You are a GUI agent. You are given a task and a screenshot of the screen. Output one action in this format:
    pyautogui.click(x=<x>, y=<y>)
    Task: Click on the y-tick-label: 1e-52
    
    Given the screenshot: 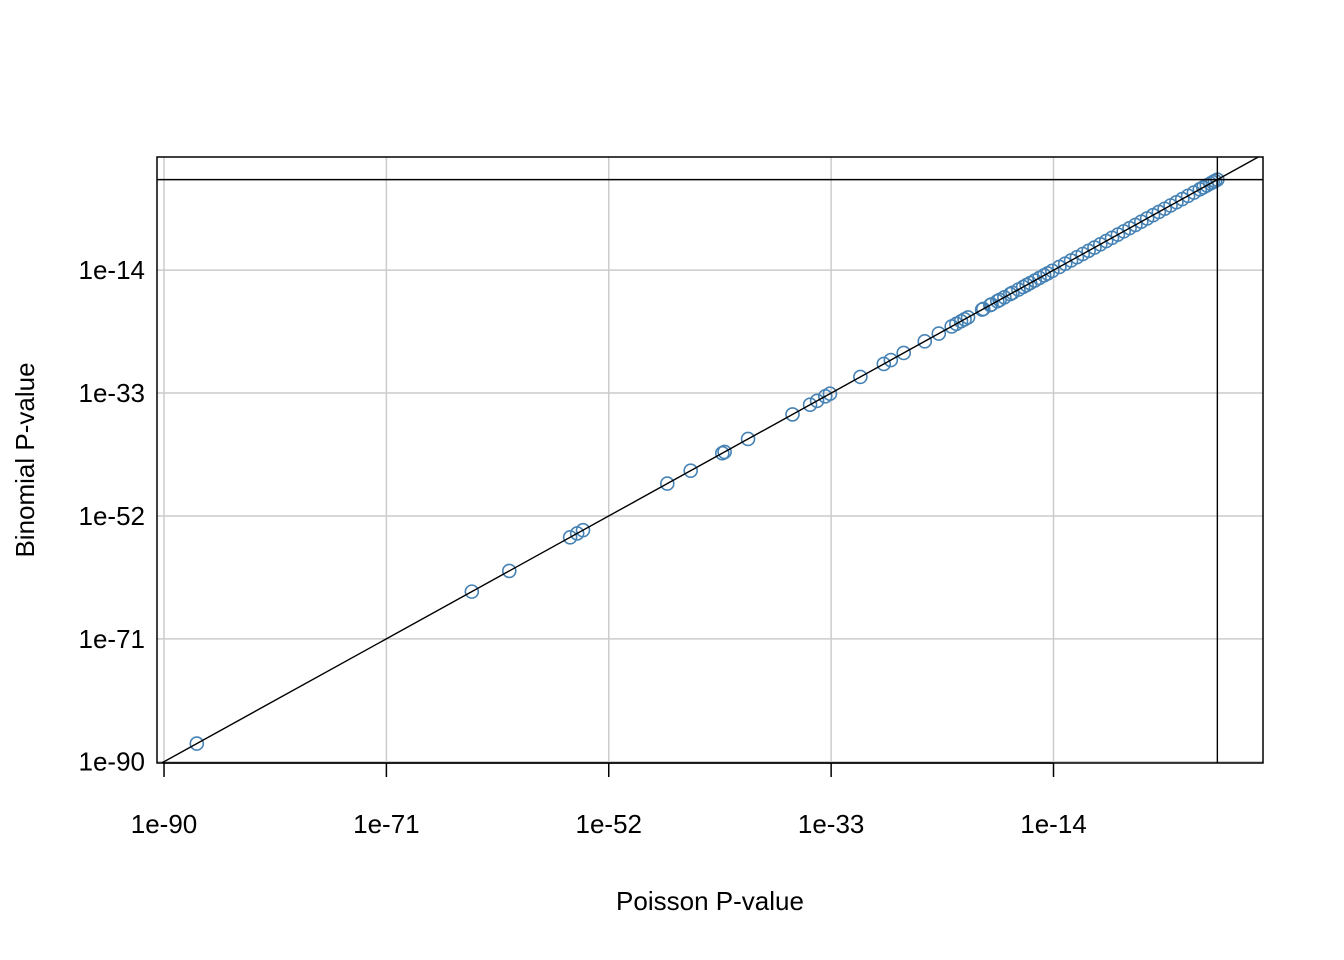 What is the action you would take?
    pyautogui.click(x=112, y=516)
    